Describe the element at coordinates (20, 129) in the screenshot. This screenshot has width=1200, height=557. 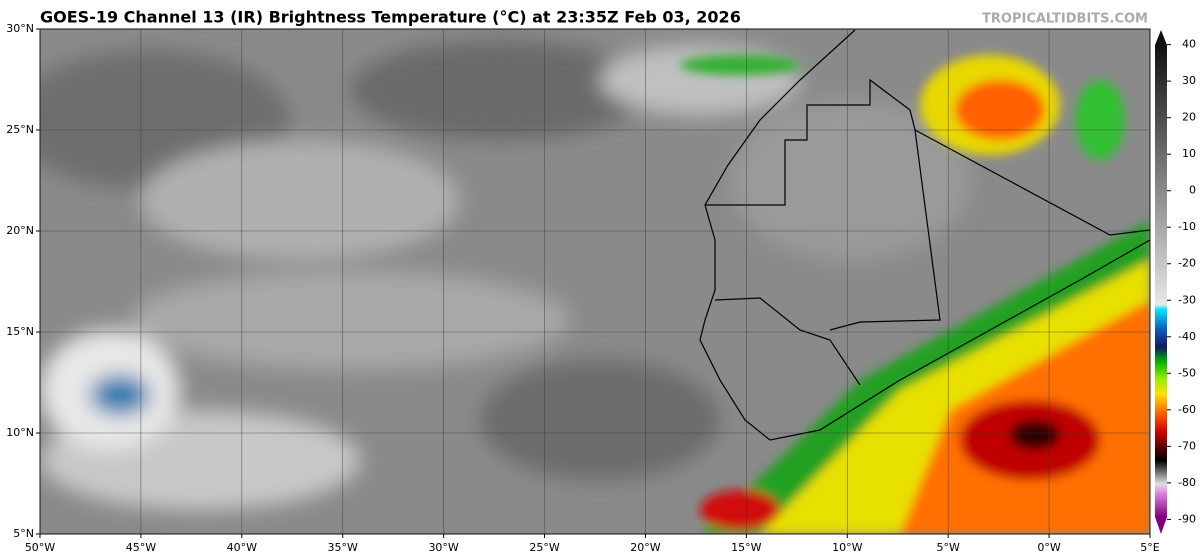
I see `y-tick-label: 25°N` at that location.